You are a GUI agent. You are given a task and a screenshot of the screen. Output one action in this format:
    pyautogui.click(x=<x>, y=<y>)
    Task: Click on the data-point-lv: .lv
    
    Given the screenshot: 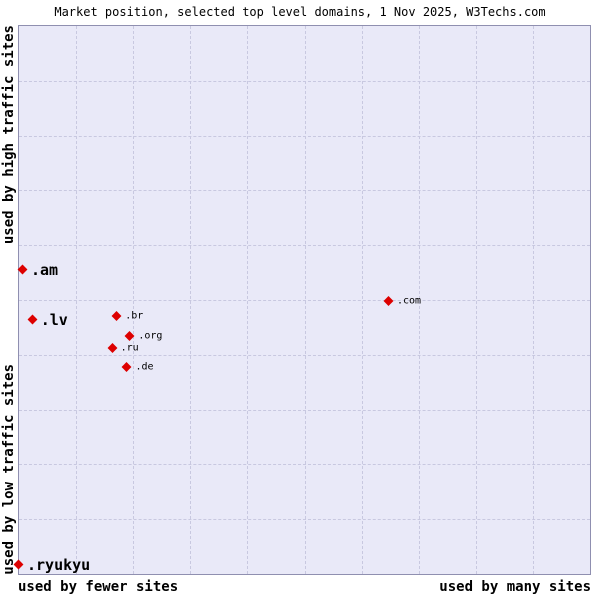 What is the action you would take?
    pyautogui.click(x=47, y=319)
    